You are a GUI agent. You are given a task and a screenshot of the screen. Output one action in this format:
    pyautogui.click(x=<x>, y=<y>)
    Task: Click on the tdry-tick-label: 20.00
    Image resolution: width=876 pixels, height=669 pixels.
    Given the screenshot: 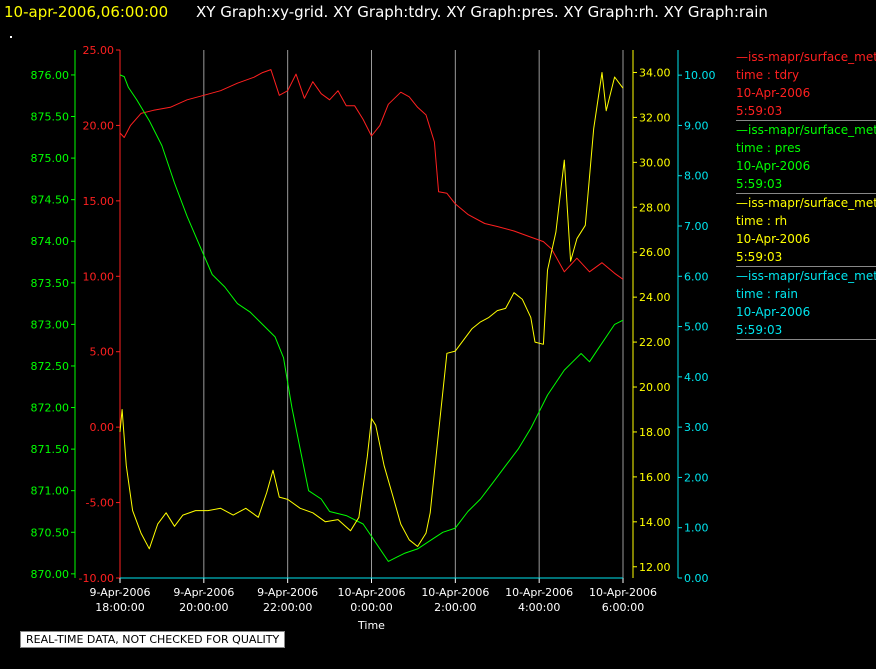 What is the action you would take?
    pyautogui.click(x=99, y=125)
    